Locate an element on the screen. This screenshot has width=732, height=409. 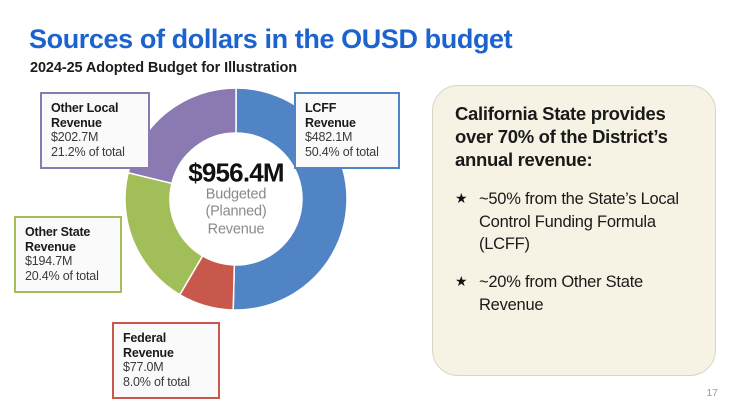
callout-other-state-share: 20.4% of total is located at coordinates (62, 275).